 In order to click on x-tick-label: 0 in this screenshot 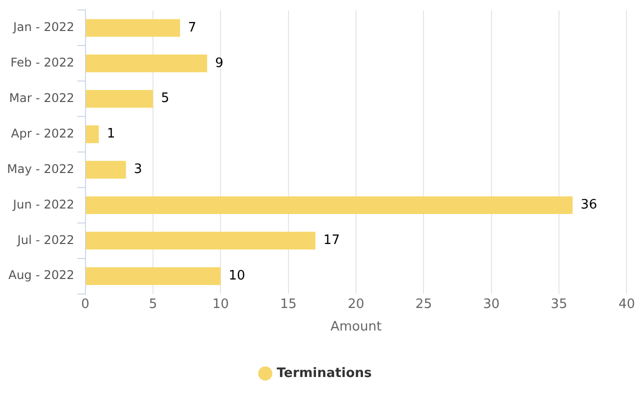, I will do `click(85, 304)`.